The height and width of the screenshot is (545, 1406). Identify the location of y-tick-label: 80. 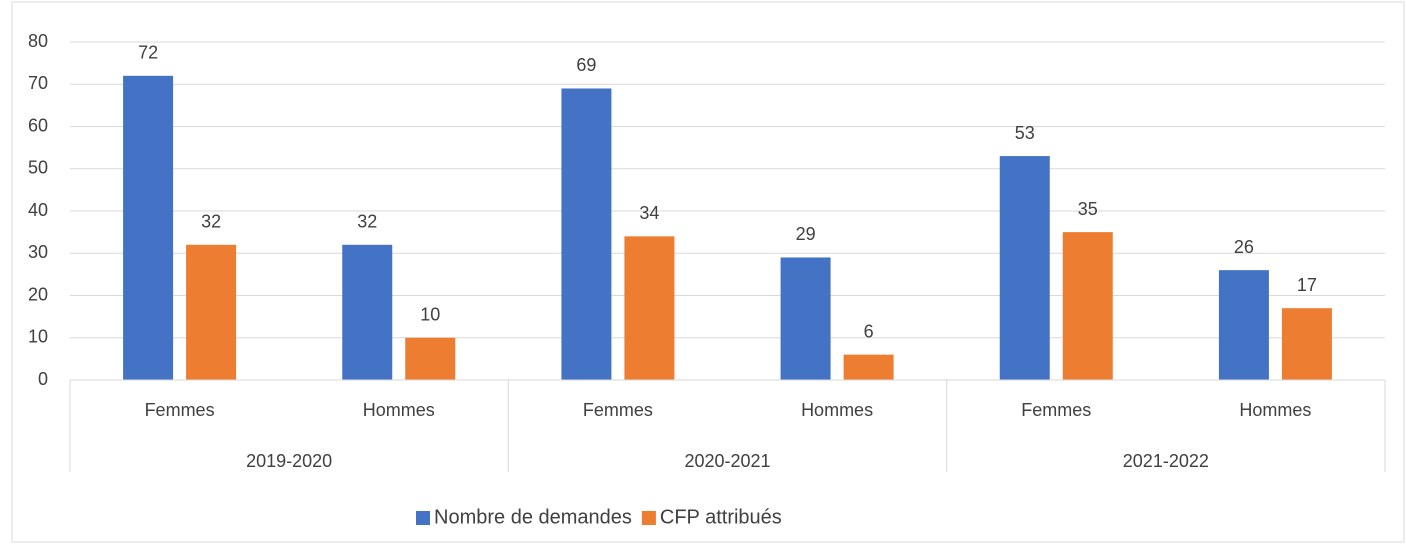
(38, 41).